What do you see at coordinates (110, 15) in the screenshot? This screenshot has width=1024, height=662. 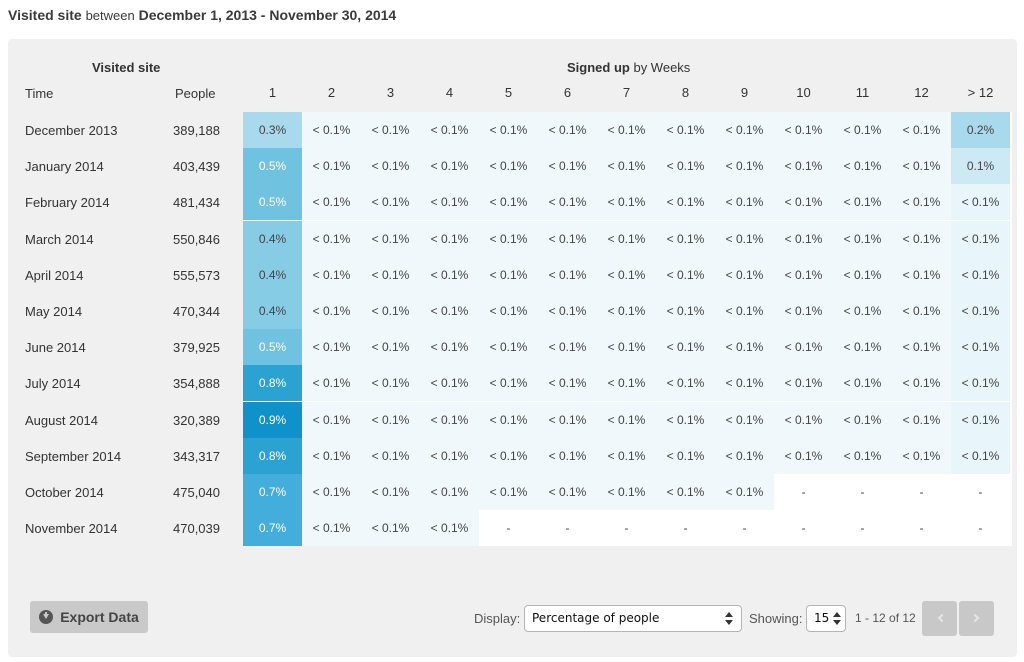 I see `title-between: between` at bounding box center [110, 15].